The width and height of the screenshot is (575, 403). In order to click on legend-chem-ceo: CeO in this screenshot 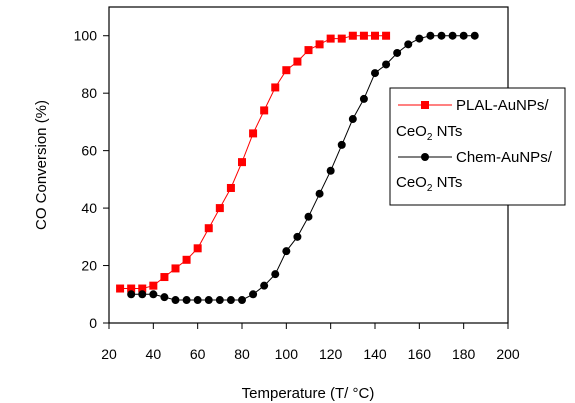, I will do `click(411, 182)`.